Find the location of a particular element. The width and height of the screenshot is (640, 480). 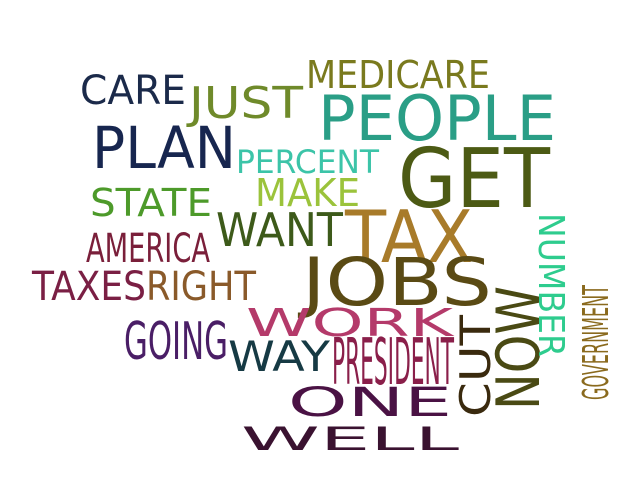

word-work: GOVERNMENT is located at coordinates (596, 342).